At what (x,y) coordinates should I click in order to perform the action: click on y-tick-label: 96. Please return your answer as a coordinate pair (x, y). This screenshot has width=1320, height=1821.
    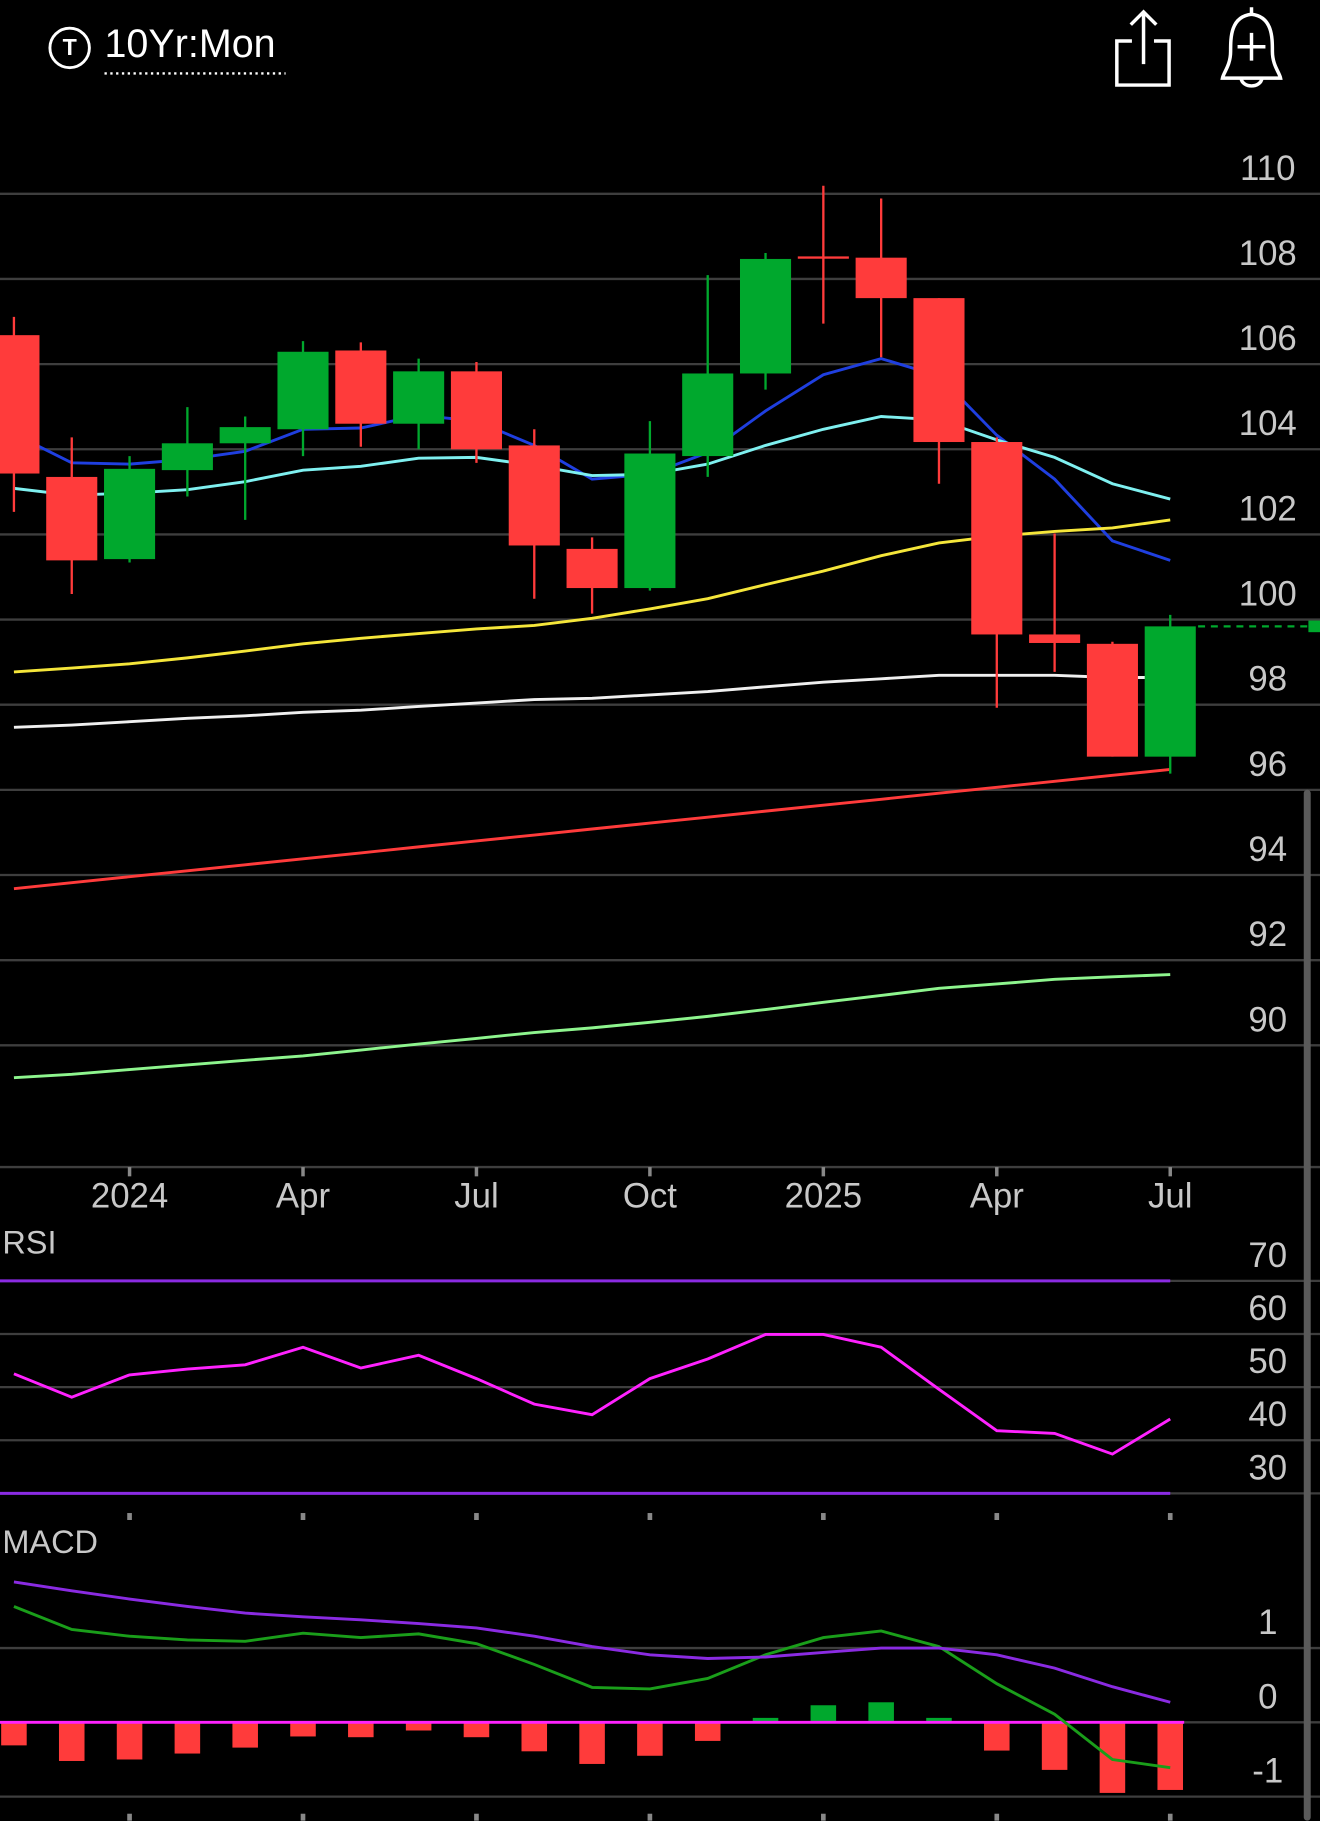
    Looking at the image, I should click on (1267, 764).